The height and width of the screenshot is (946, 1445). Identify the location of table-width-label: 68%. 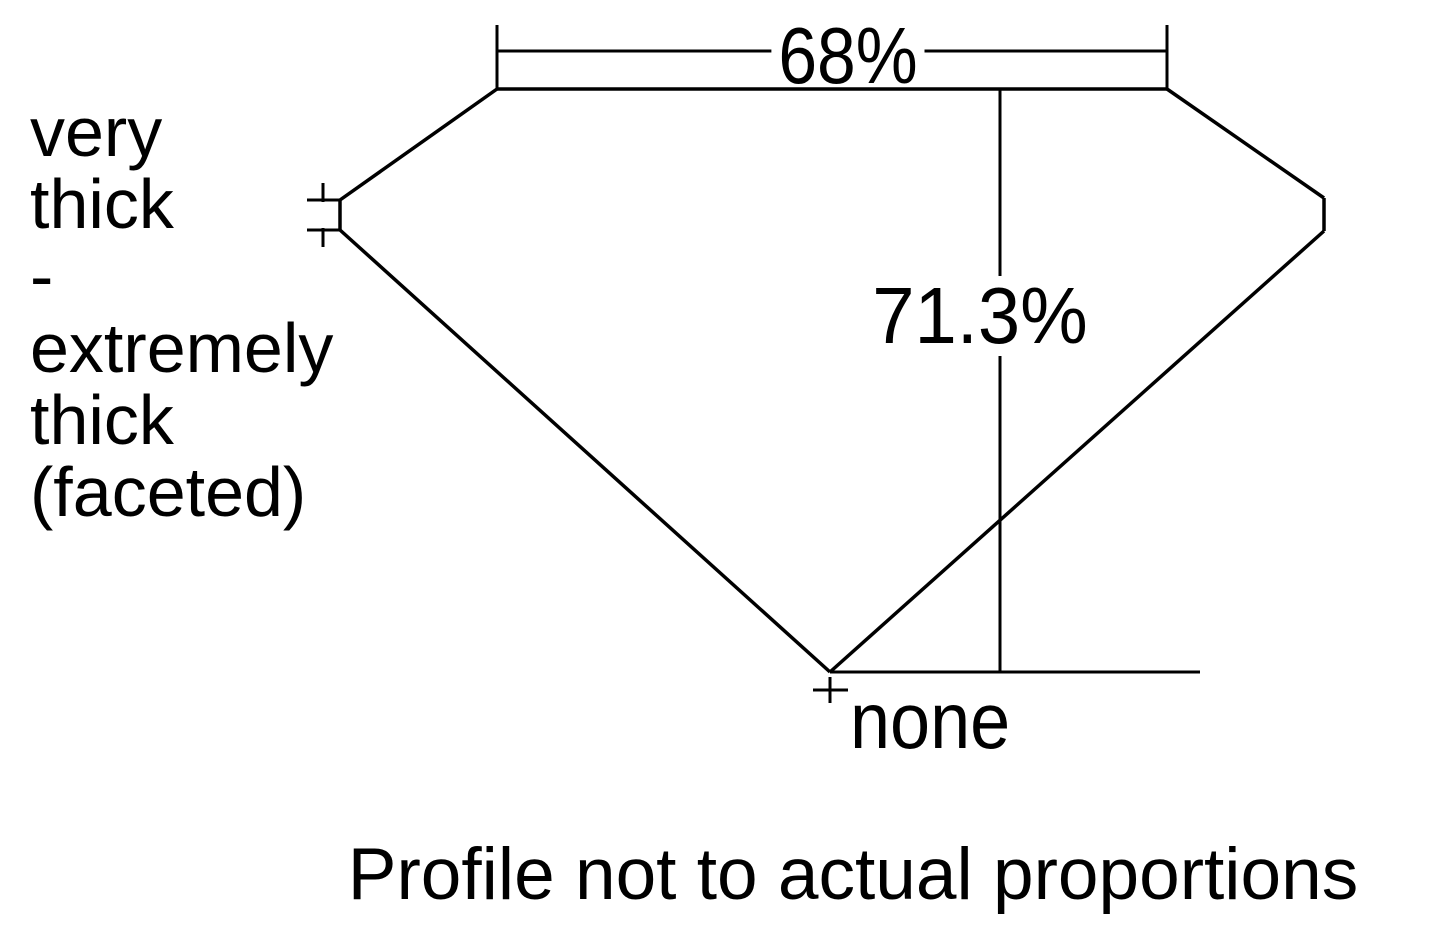
(848, 56).